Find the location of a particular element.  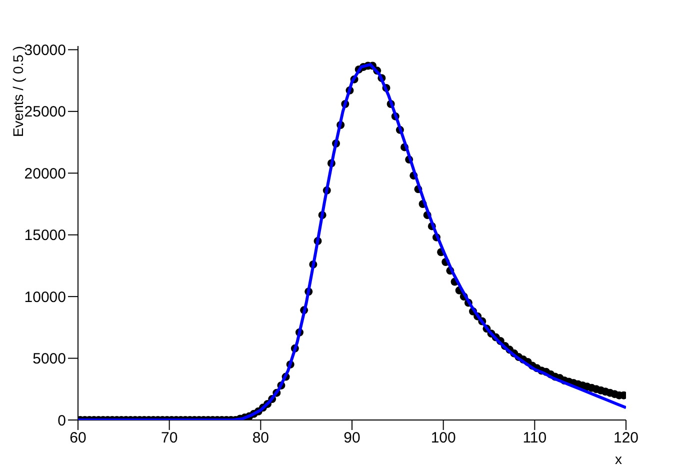

y-tick-label: 15000 is located at coordinates (45, 235).